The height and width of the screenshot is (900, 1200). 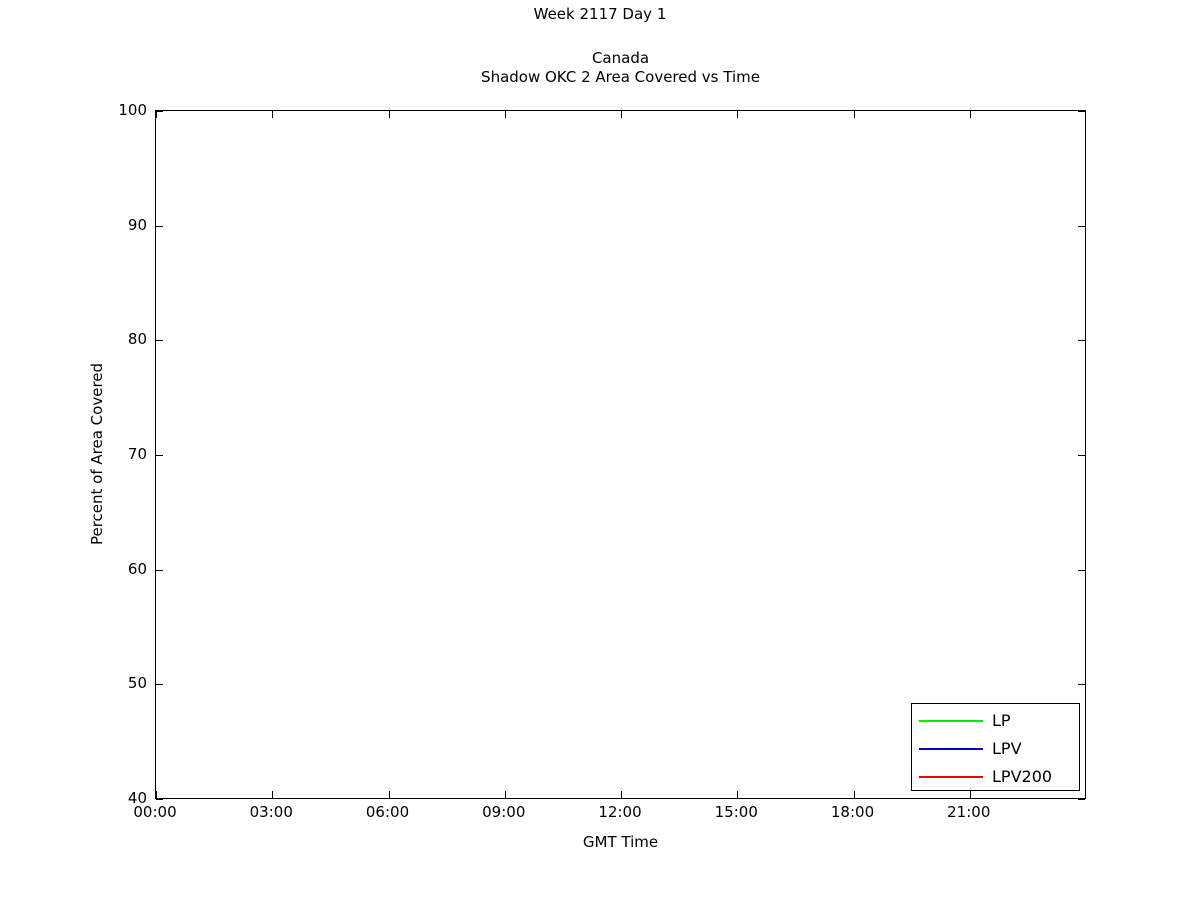 What do you see at coordinates (620, 58) in the screenshot?
I see `chart-title-line-1: Canada` at bounding box center [620, 58].